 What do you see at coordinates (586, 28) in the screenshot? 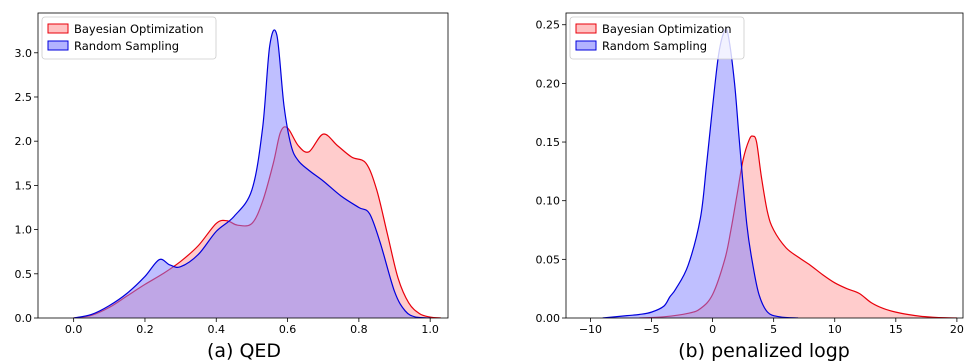
I see `legend-swatch-bayesian-optimization-logp` at bounding box center [586, 28].